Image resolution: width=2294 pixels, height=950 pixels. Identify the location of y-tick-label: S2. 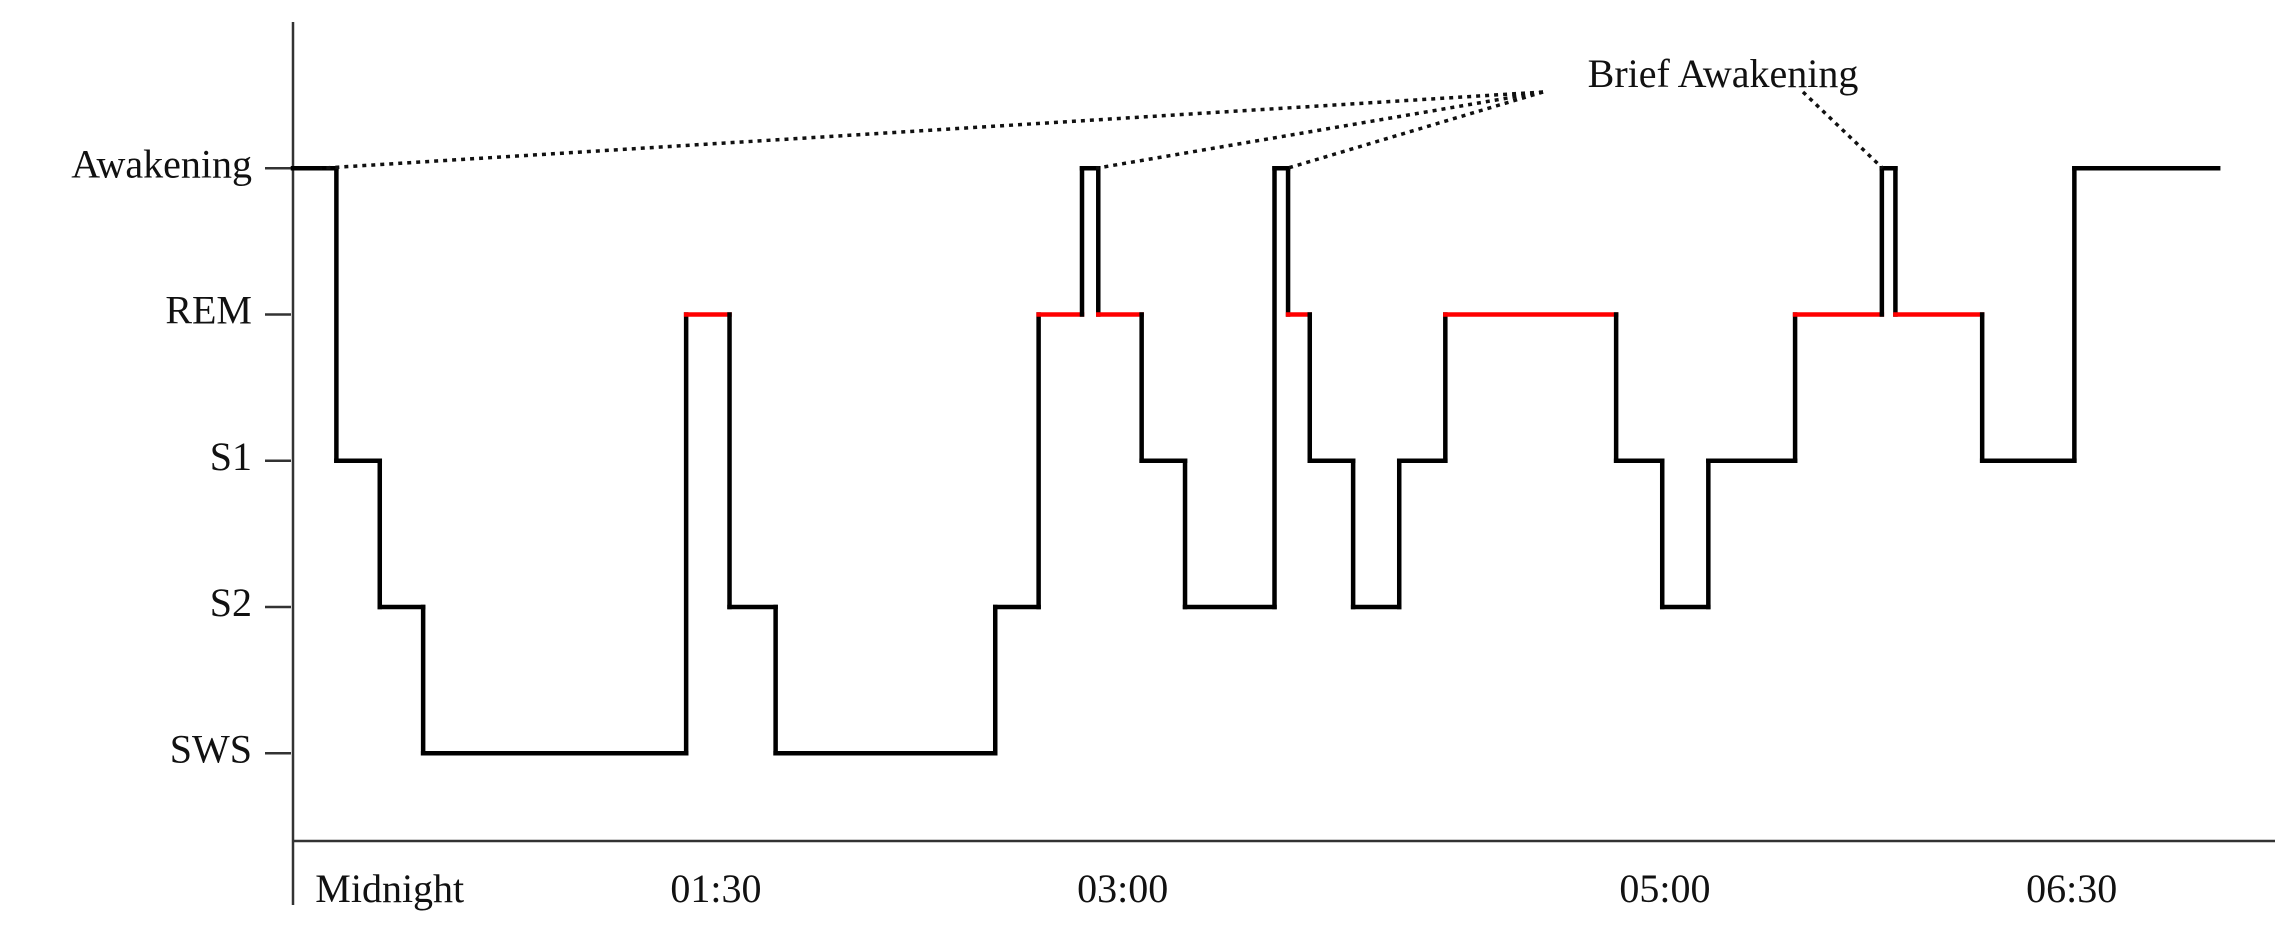
(231, 602).